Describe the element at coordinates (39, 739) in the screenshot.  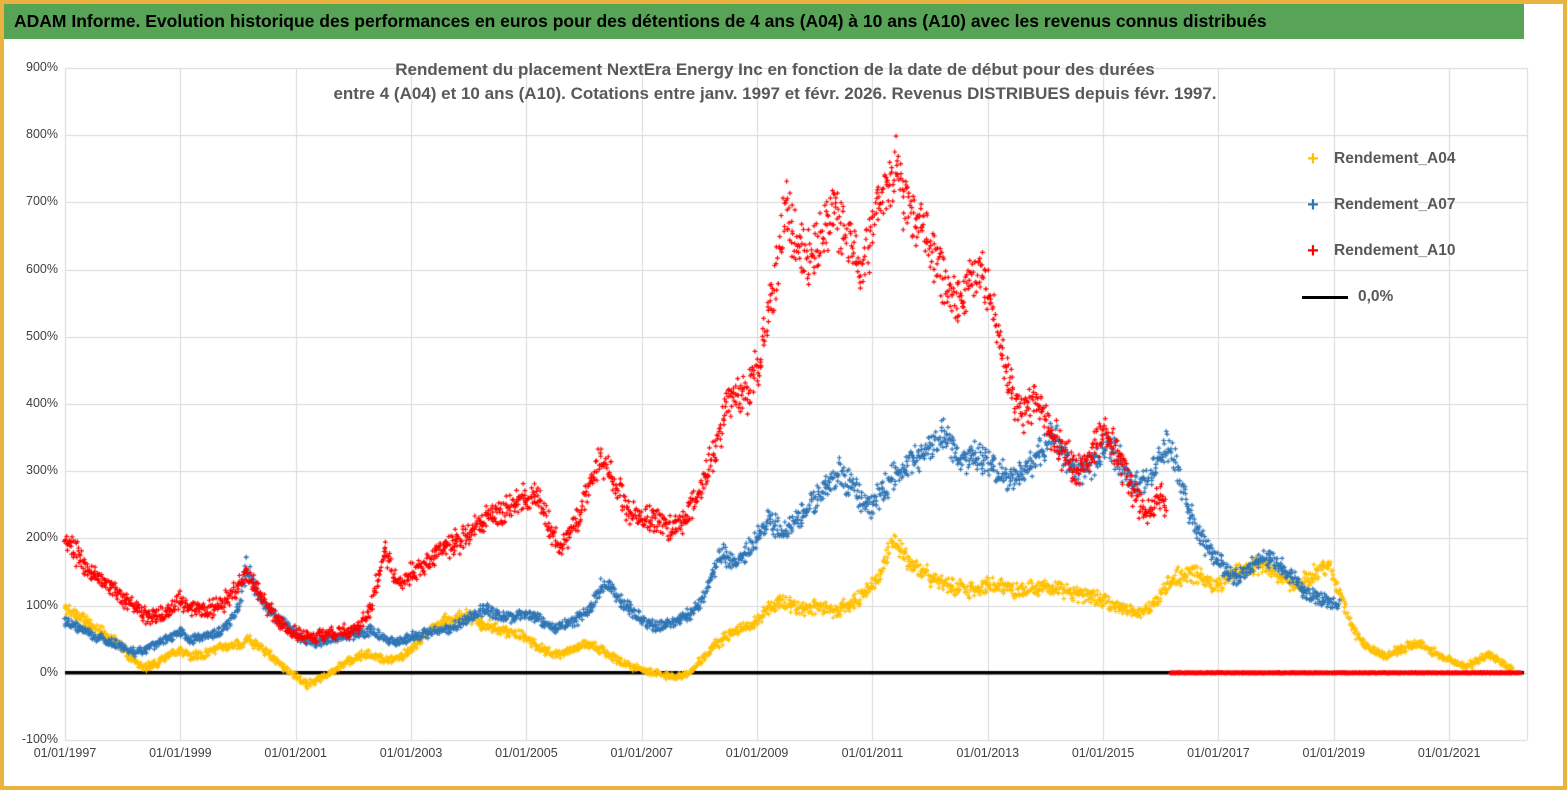
I see `y-tick-label: -100%` at that location.